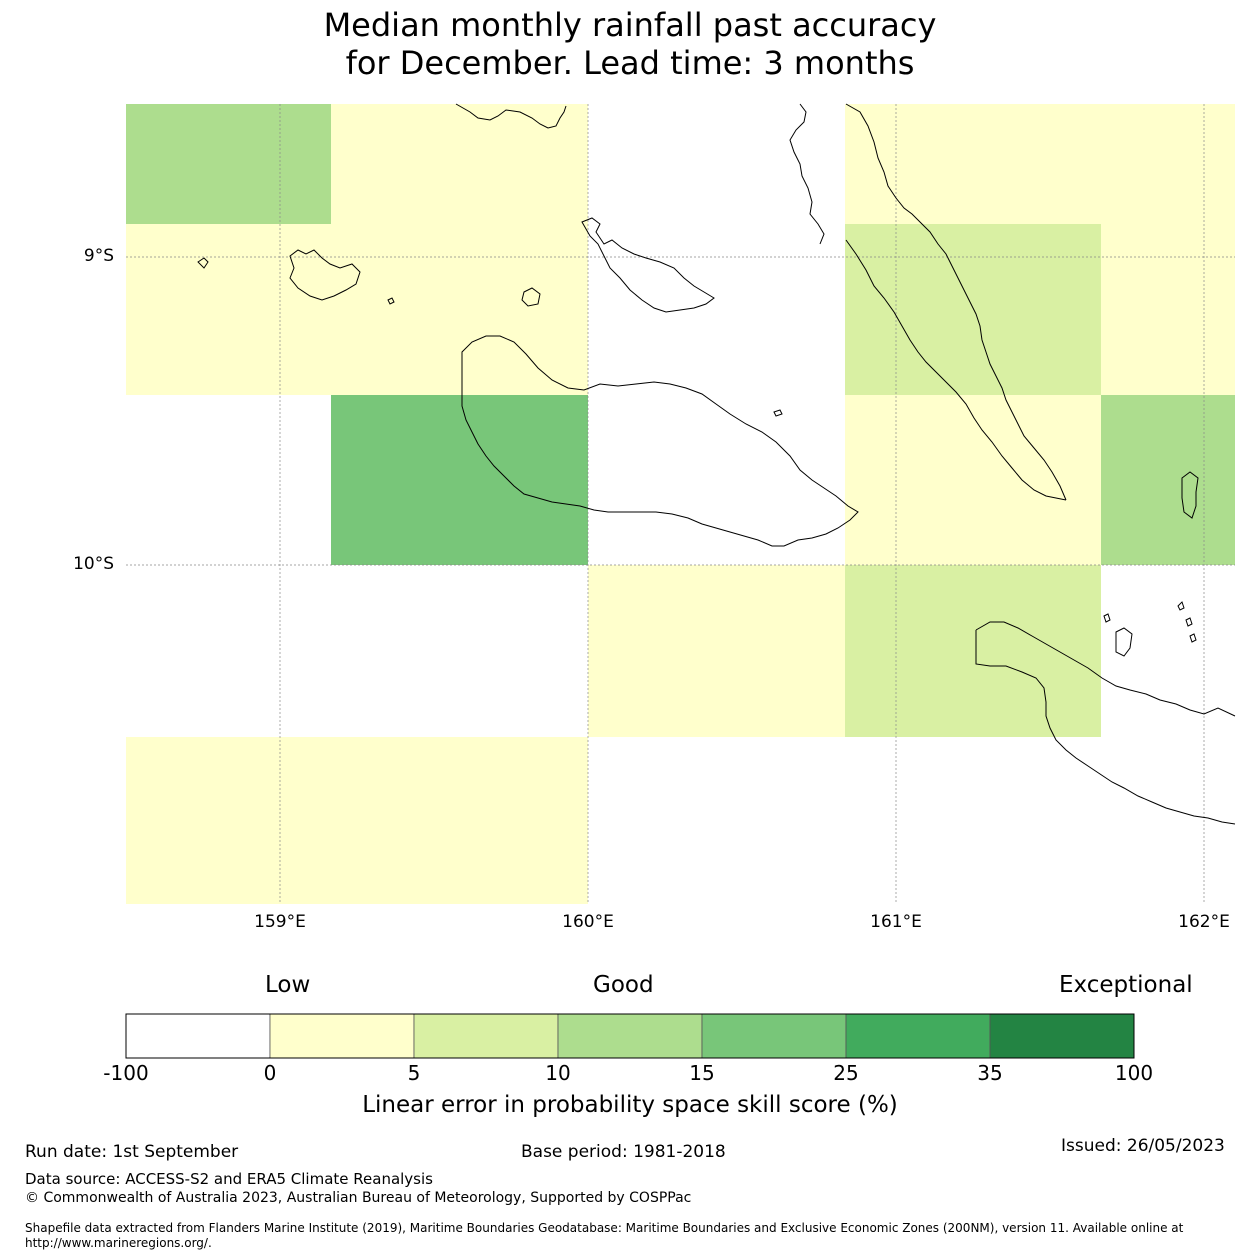 Image resolution: width=1260 pixels, height=1260 pixels. I want to click on coastline-makira-east, so click(956, 370).